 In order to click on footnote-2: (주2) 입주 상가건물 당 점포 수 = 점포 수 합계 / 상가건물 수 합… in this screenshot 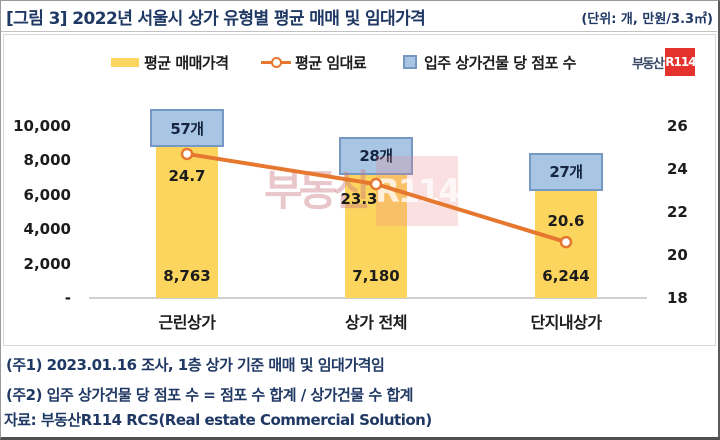, I will do `click(210, 395)`.